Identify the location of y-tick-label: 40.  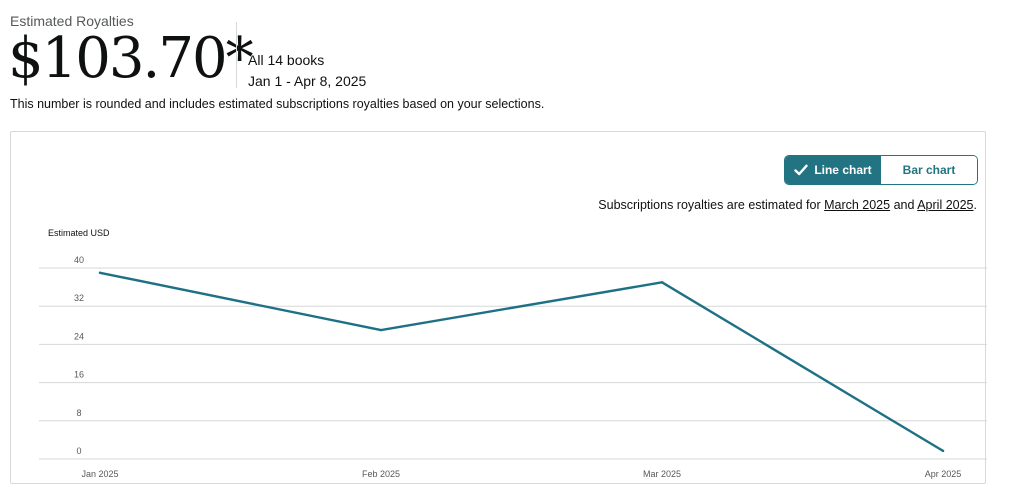
(79, 260).